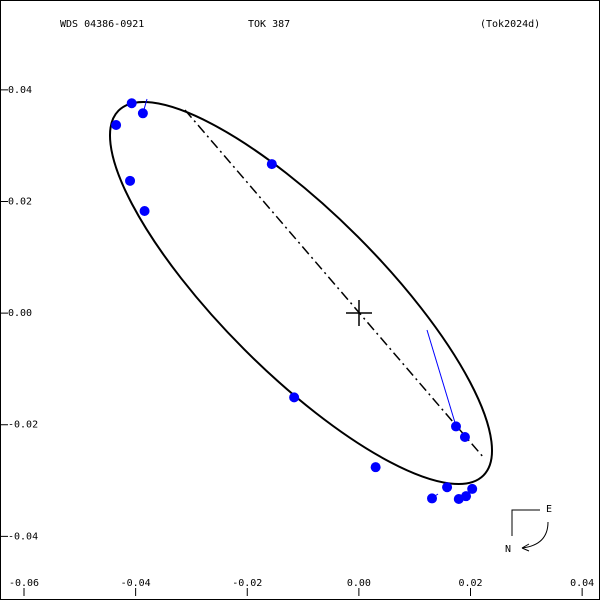  I want to click on x-tick-label: -0.06, so click(24, 583).